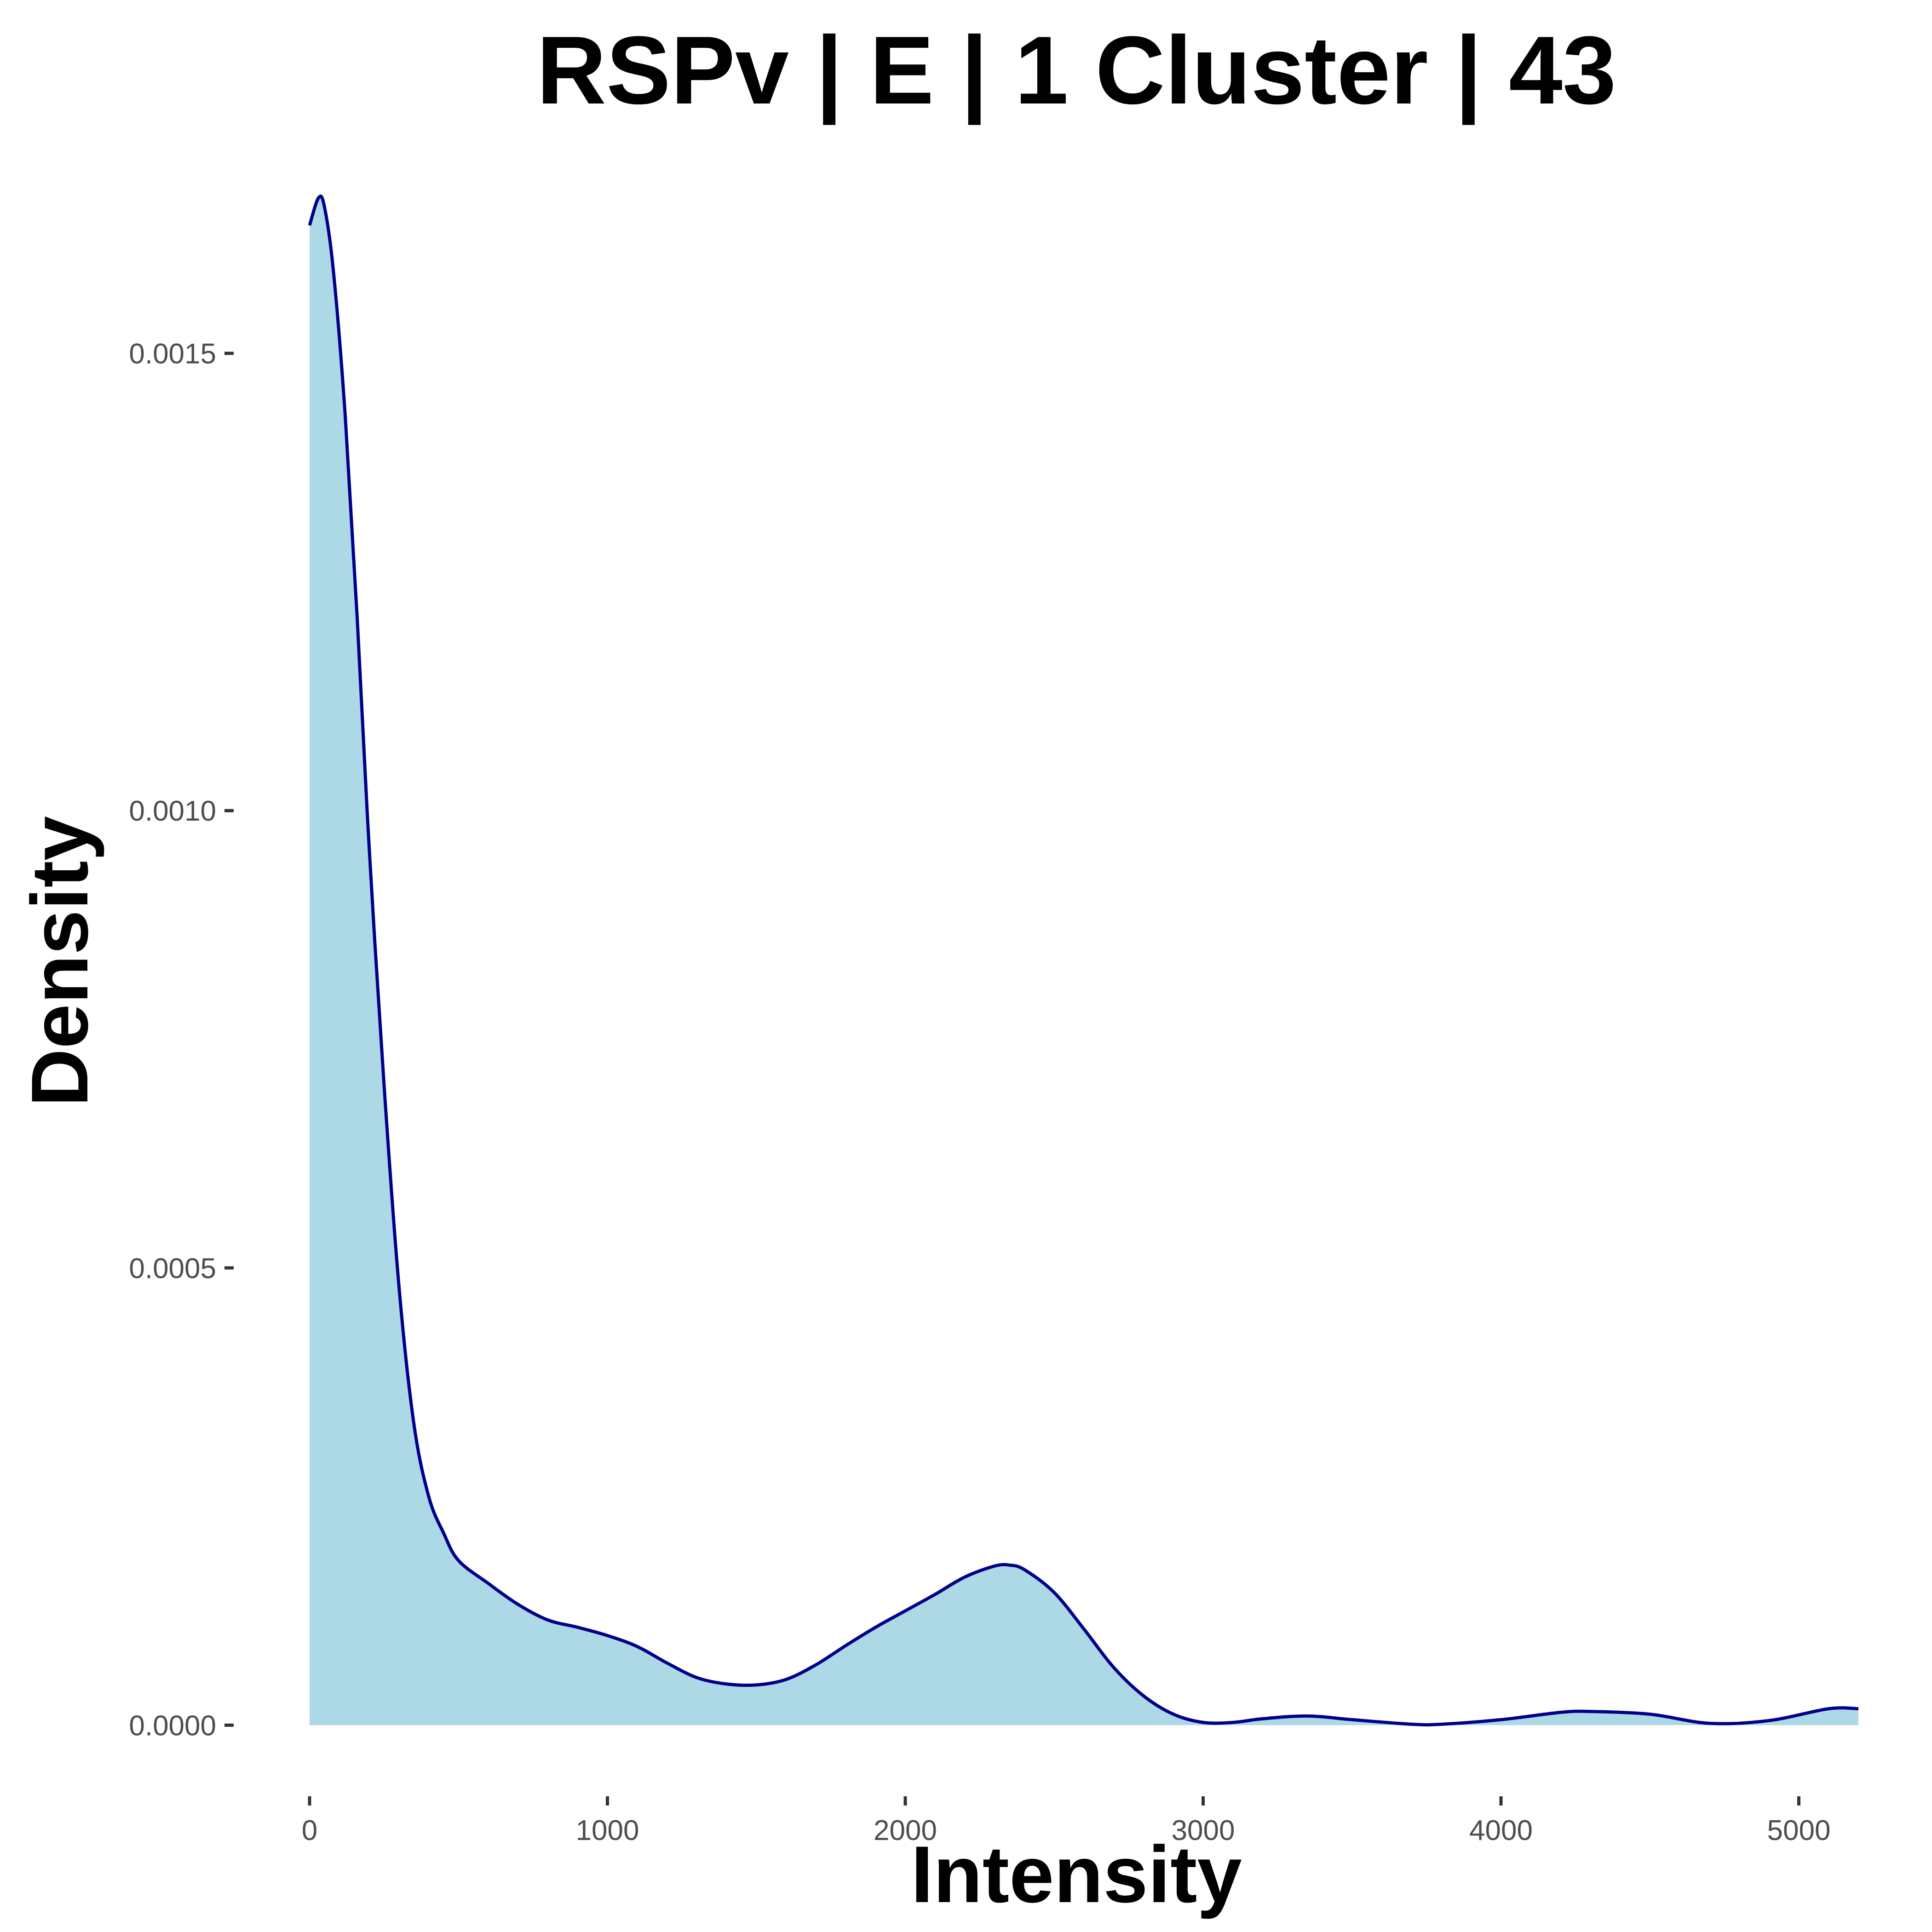  What do you see at coordinates (607, 1830) in the screenshot?
I see `x-tick-label: 1000` at bounding box center [607, 1830].